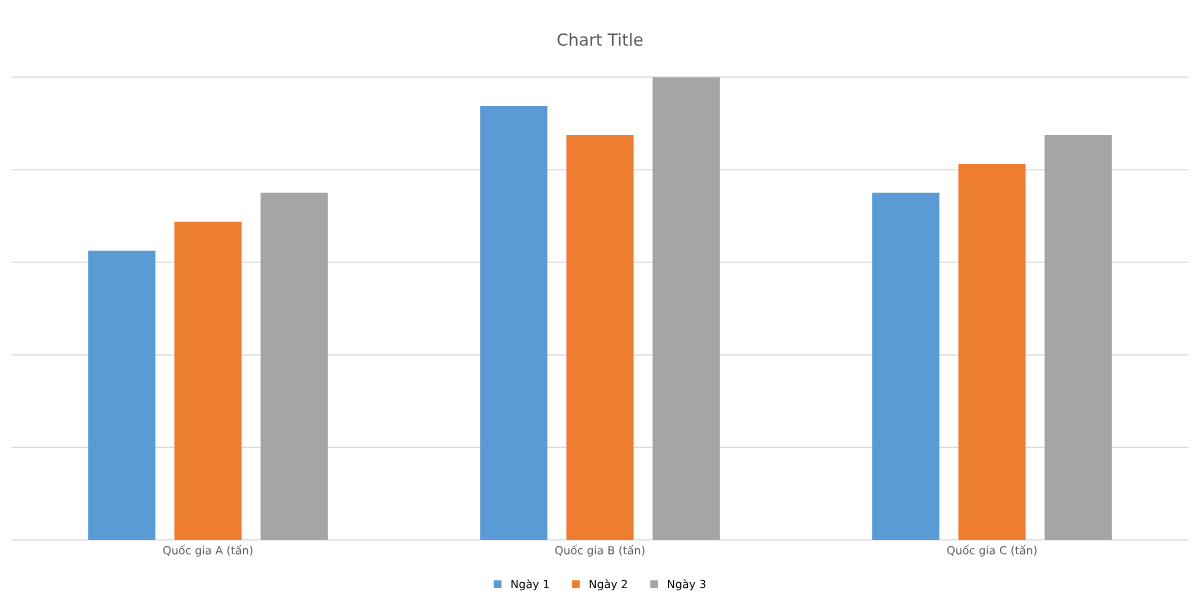 The height and width of the screenshot is (600, 1200). Describe the element at coordinates (992, 550) in the screenshot. I see `x-tick-label: Quốc gia C (tấn)` at that location.